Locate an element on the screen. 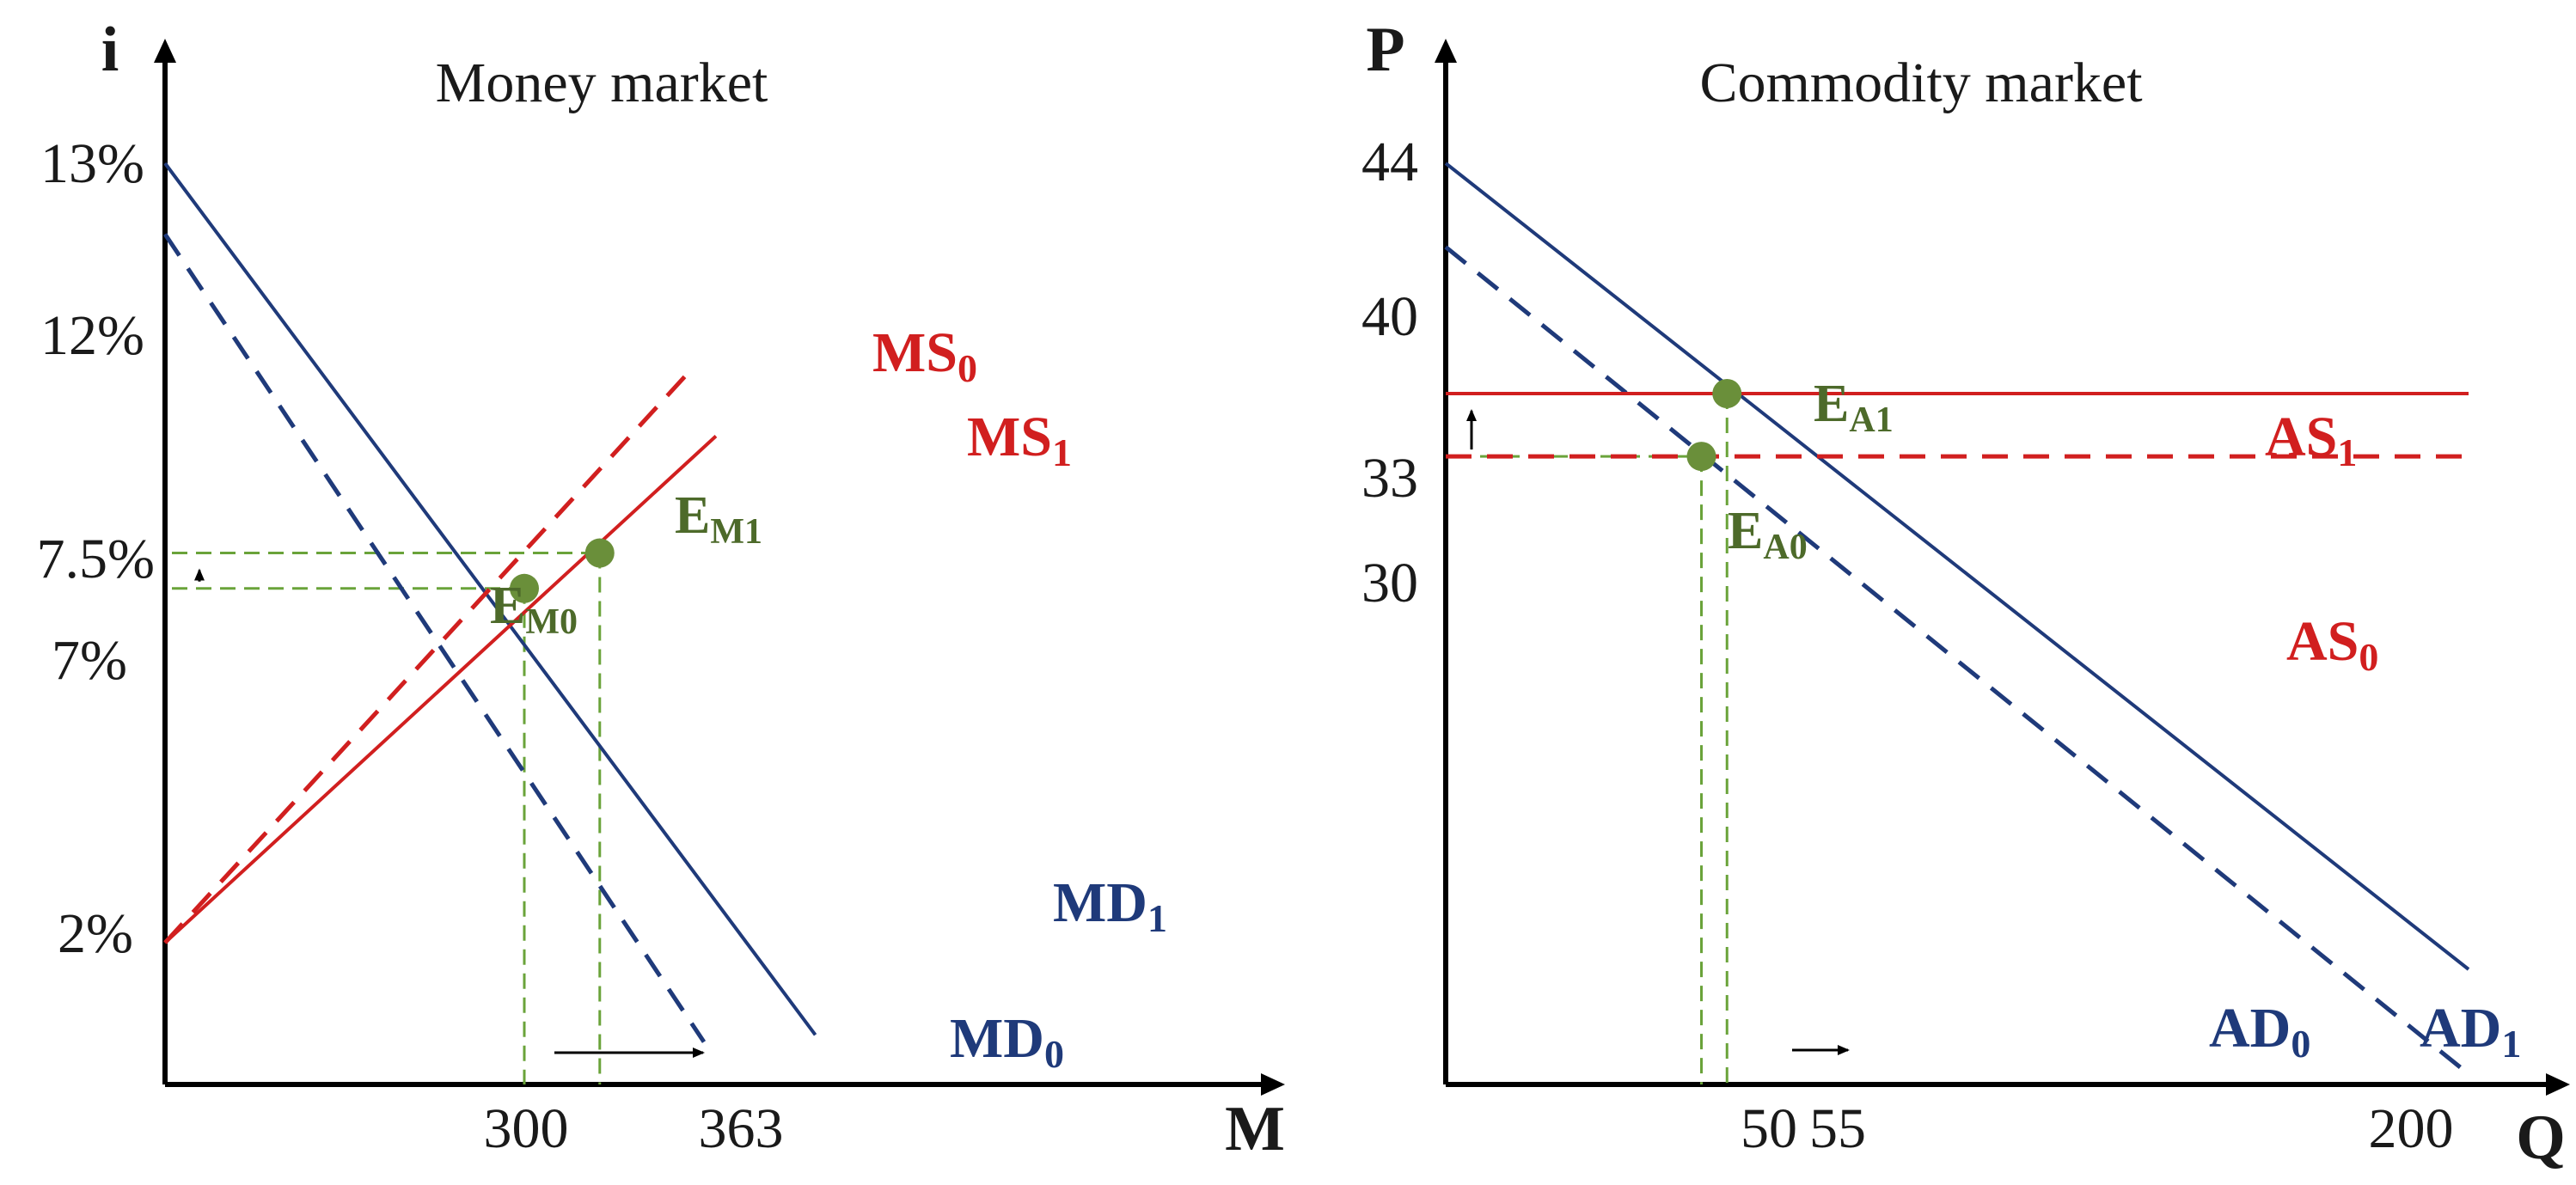  label-AD1: AD1 is located at coordinates (2470, 1031).